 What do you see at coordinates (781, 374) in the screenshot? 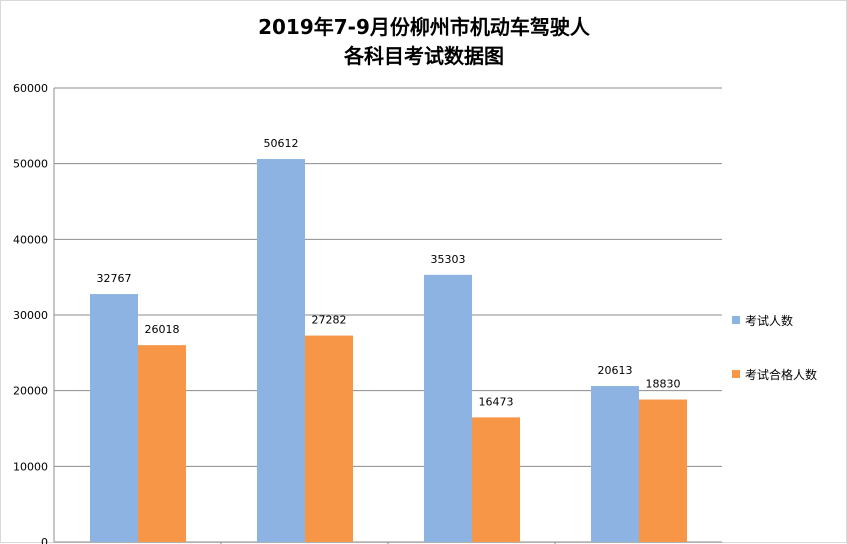
I see `legend-label-2: 考试合格人数` at bounding box center [781, 374].